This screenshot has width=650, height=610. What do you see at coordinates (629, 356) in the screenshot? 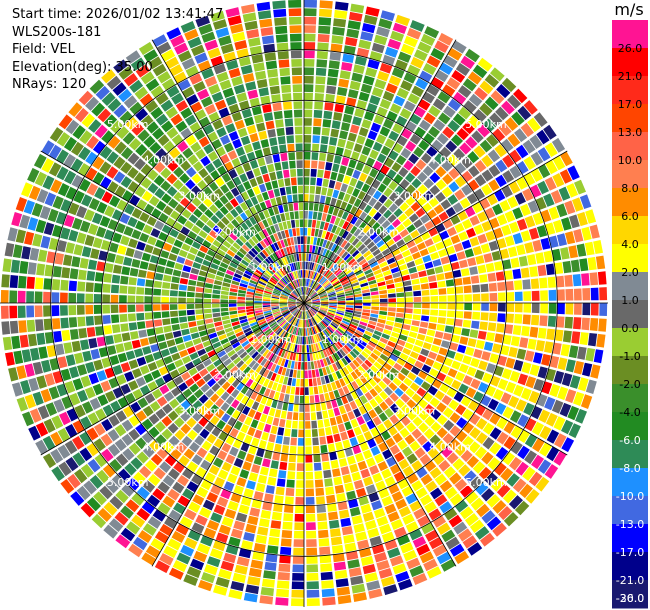
I see `colorbar-tick: -1.0` at bounding box center [629, 356].